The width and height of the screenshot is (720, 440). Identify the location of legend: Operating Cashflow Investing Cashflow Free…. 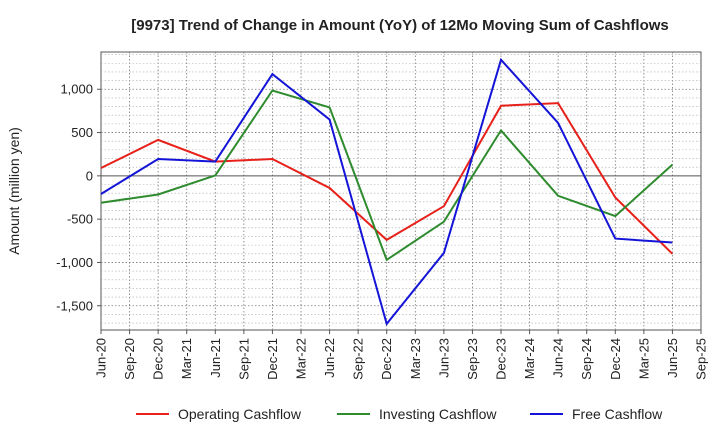
(399, 414).